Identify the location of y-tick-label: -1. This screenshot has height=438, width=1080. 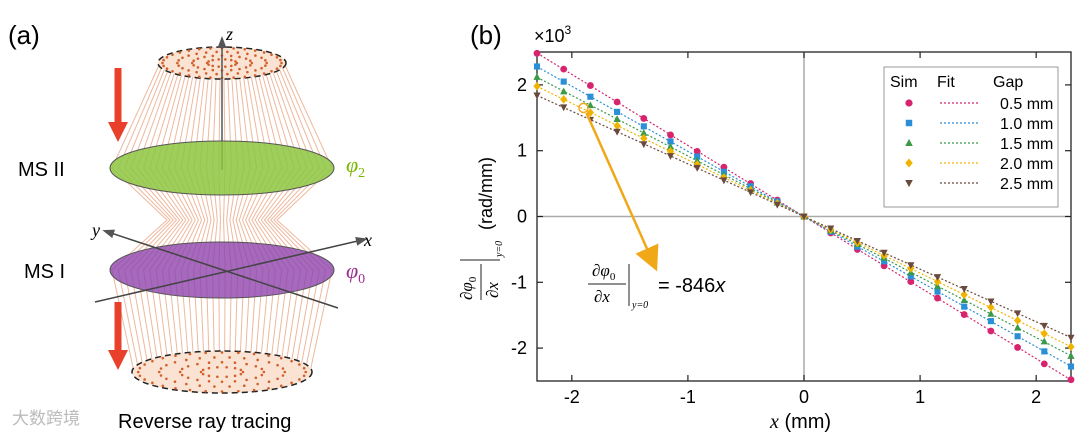
(519, 282).